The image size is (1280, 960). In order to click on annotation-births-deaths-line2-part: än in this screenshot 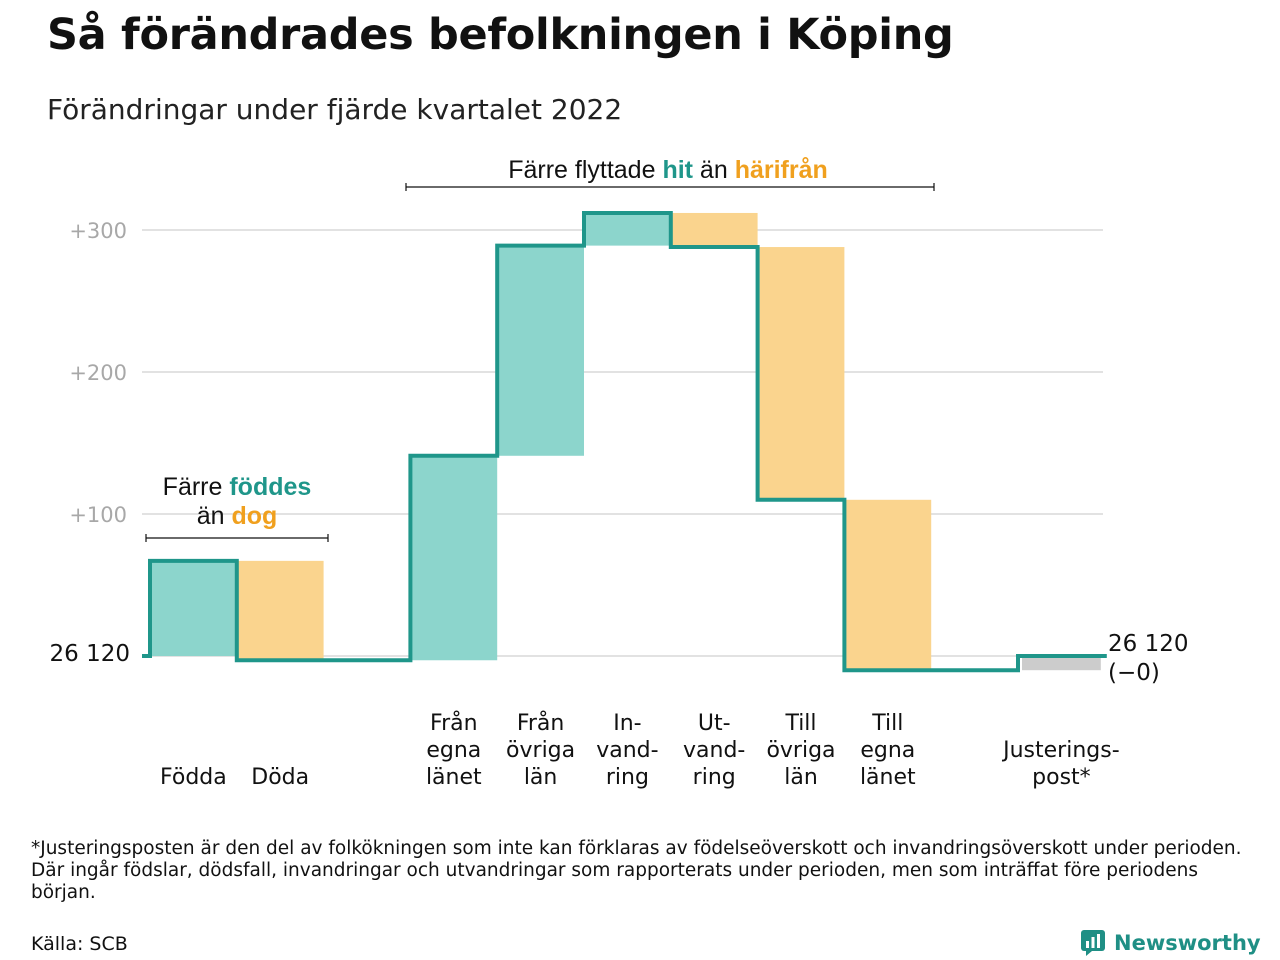, I will do `click(214, 516)`.